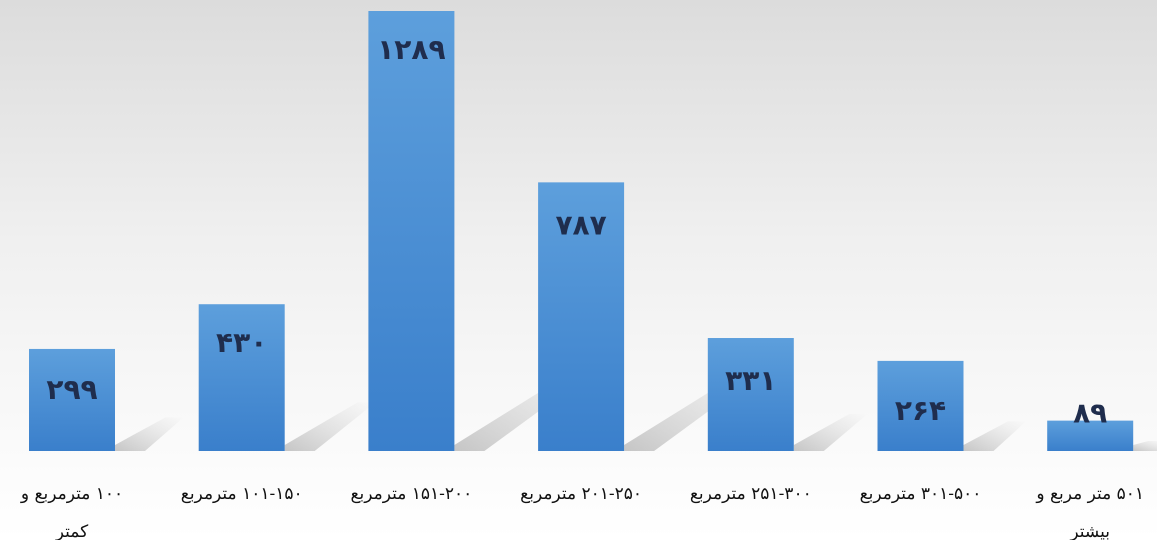 The width and height of the screenshot is (1157, 540). I want to click on data-label: ۴۳۰, so click(241, 342).